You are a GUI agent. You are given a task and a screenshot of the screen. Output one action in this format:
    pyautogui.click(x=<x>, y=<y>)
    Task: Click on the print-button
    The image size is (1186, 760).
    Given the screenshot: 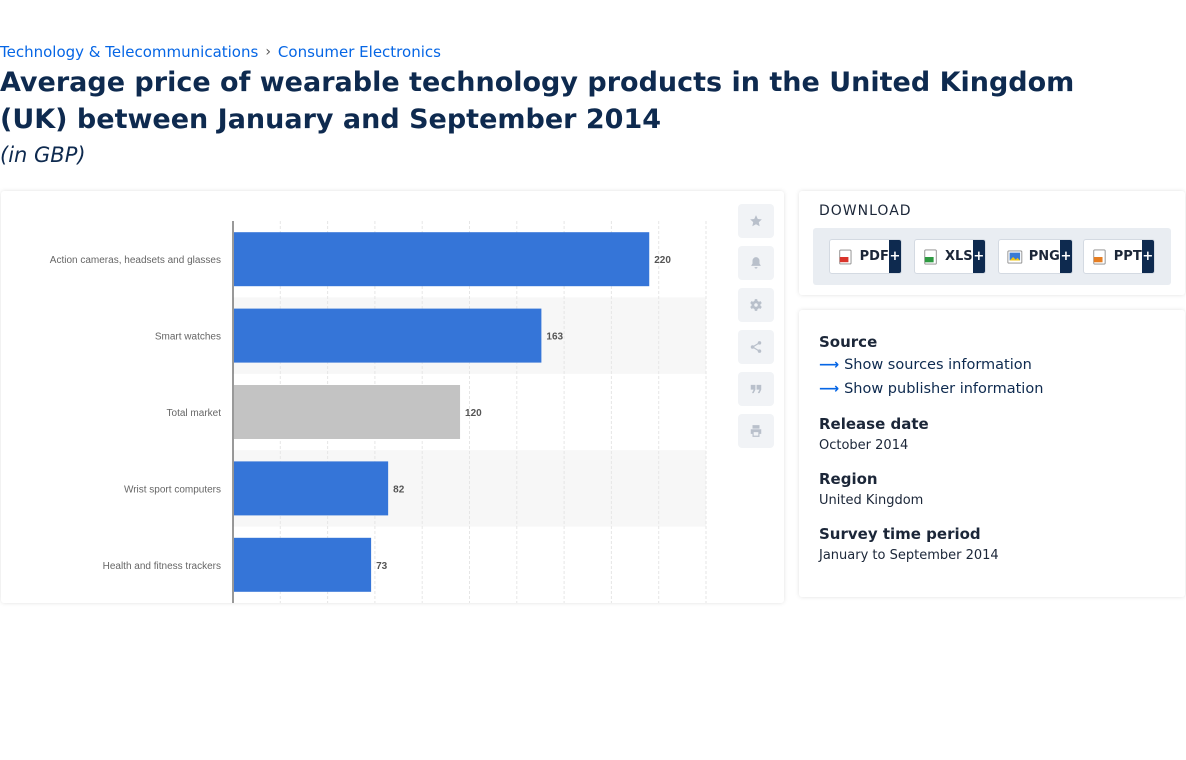 What is the action you would take?
    pyautogui.click(x=756, y=431)
    